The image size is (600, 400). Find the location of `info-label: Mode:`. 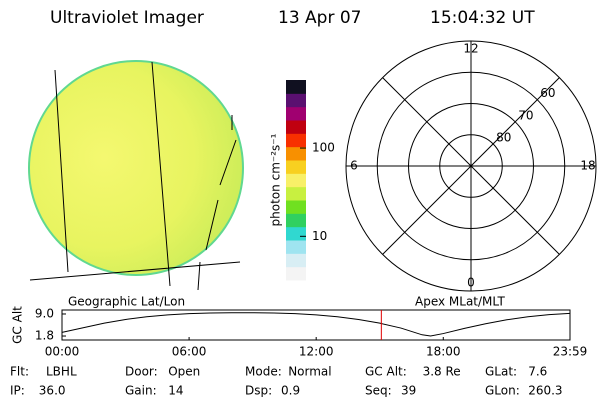

info-label: Mode: is located at coordinates (263, 372).